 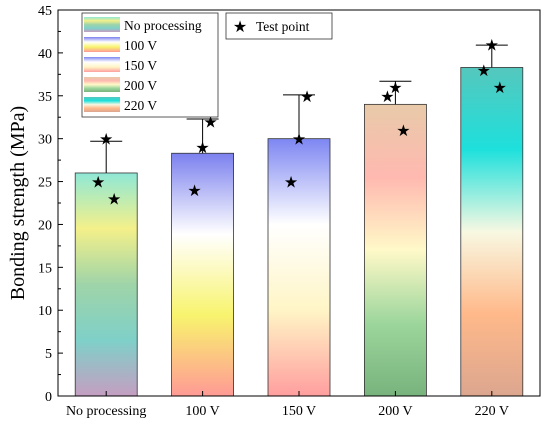 I want to click on legend-label-2: 100 V, so click(x=140, y=45).